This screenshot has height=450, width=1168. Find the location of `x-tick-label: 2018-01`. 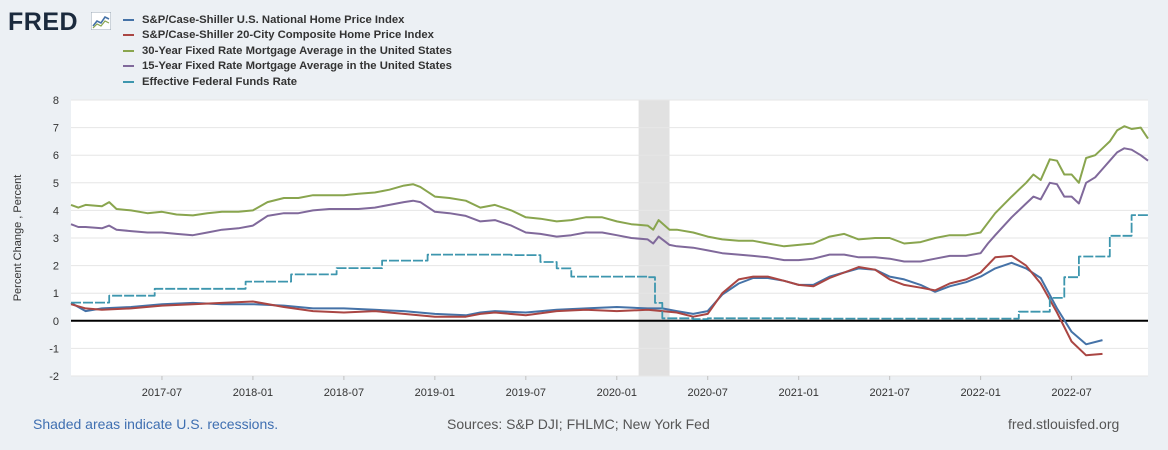

x-tick-label: 2018-01 is located at coordinates (253, 393).